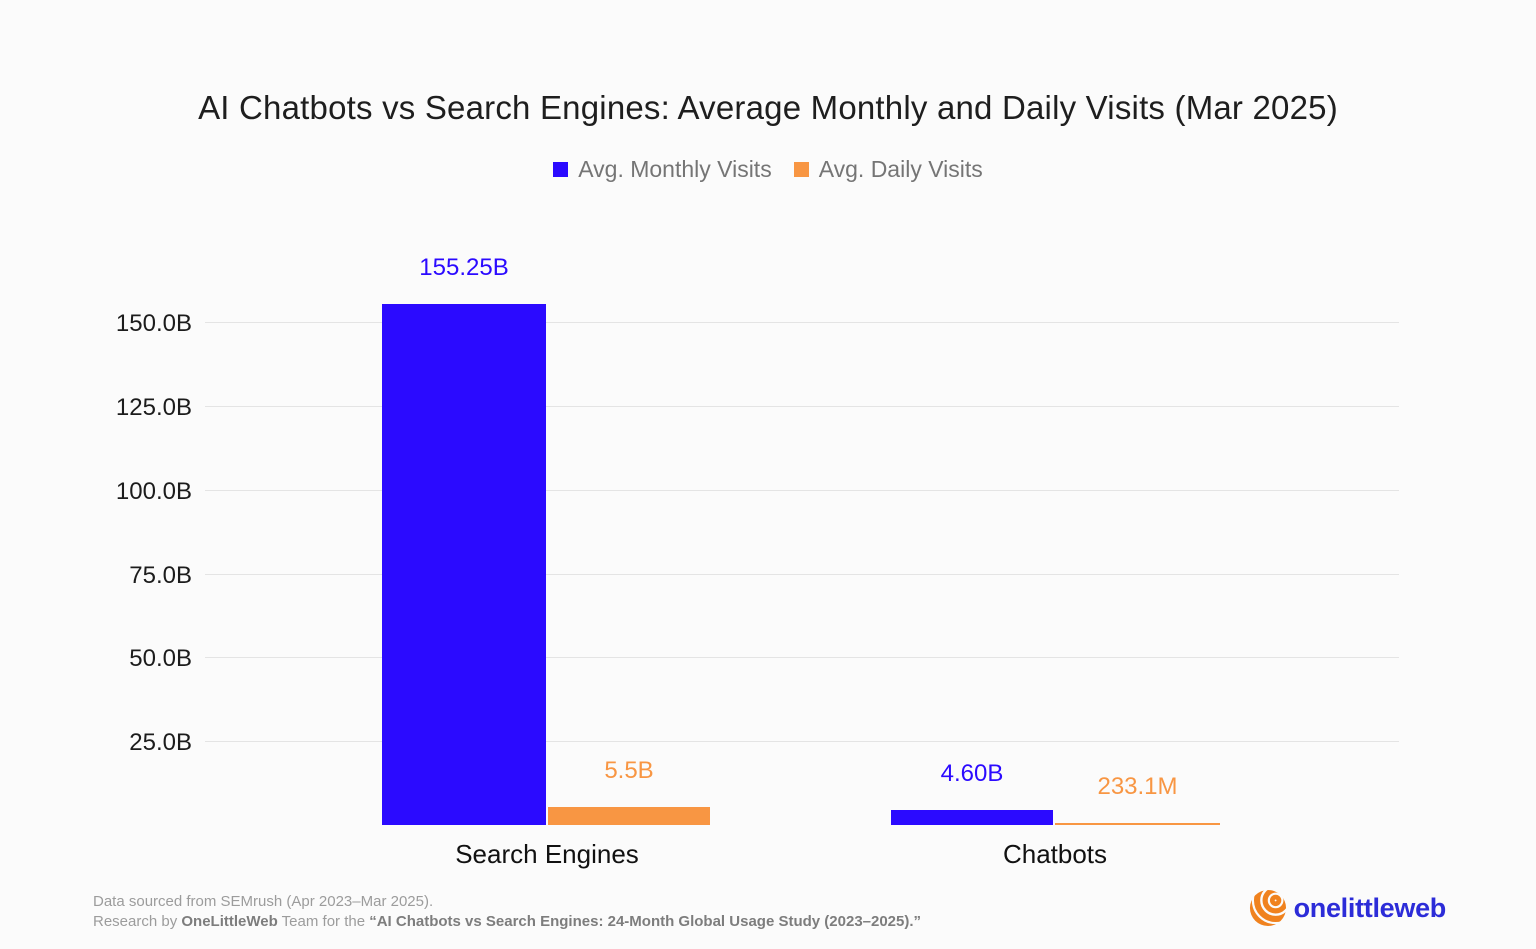 This screenshot has height=949, width=1536. Describe the element at coordinates (1137, 786) in the screenshot. I see `value-label-chatbots-daily: 233.1M` at that location.